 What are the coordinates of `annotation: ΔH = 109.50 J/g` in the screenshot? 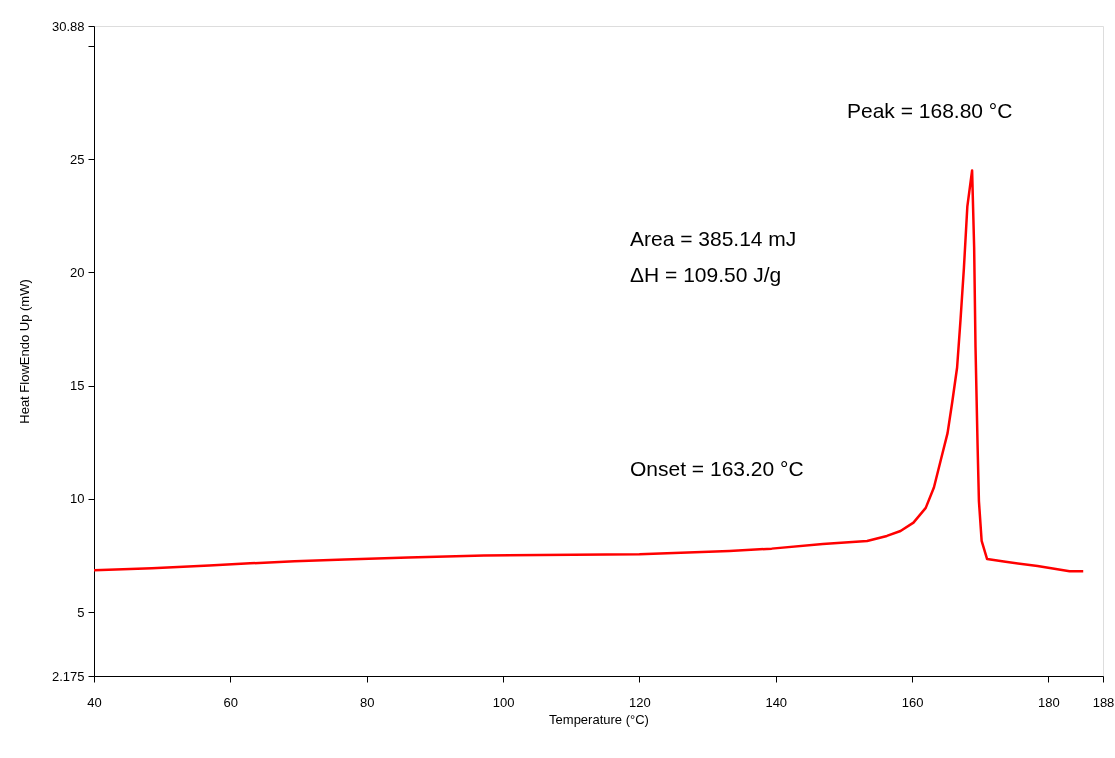 It's located at (706, 274).